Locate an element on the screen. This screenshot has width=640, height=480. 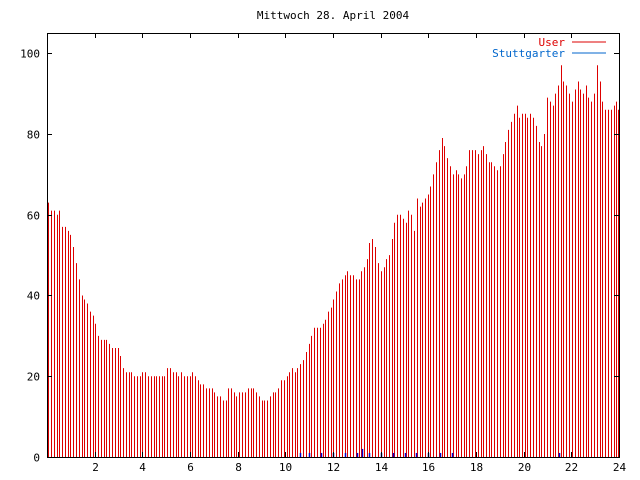
x-tick-label-14: 14 is located at coordinates (382, 467).